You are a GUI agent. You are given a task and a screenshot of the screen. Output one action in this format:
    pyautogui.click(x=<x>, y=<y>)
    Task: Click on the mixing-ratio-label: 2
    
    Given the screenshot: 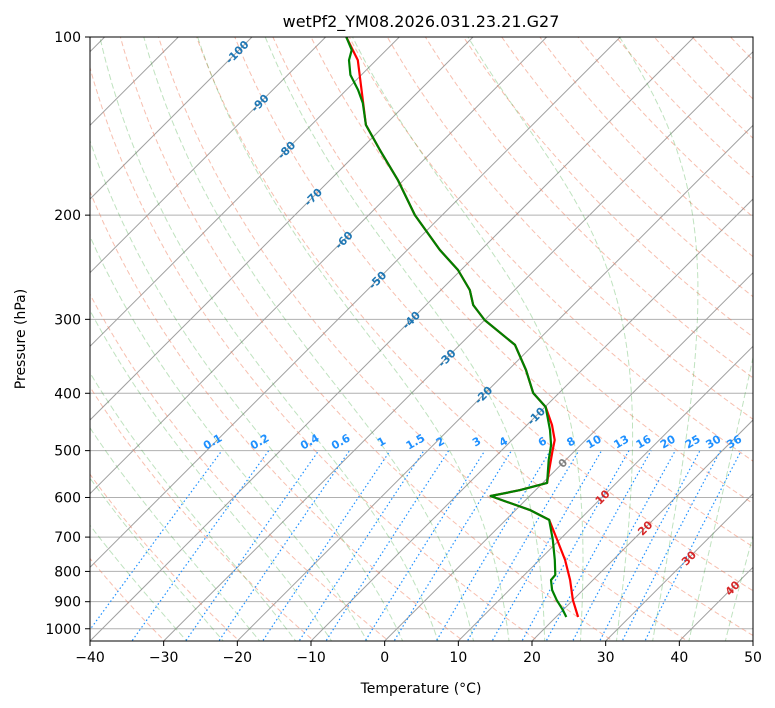 What is the action you would take?
    pyautogui.click(x=440, y=441)
    